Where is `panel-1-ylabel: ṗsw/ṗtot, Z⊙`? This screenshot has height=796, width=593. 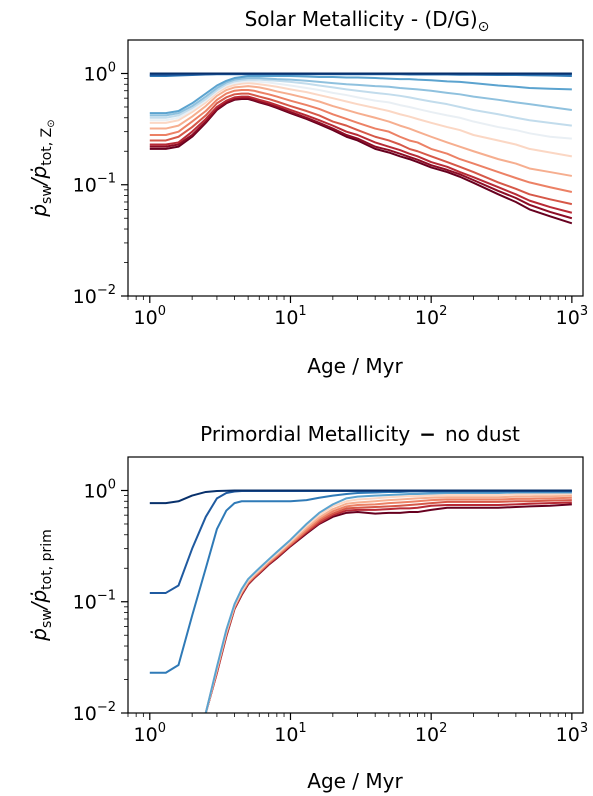
panel-1-ylabel: ṗsw/ṗtot, Z⊙ is located at coordinates (42, 168).